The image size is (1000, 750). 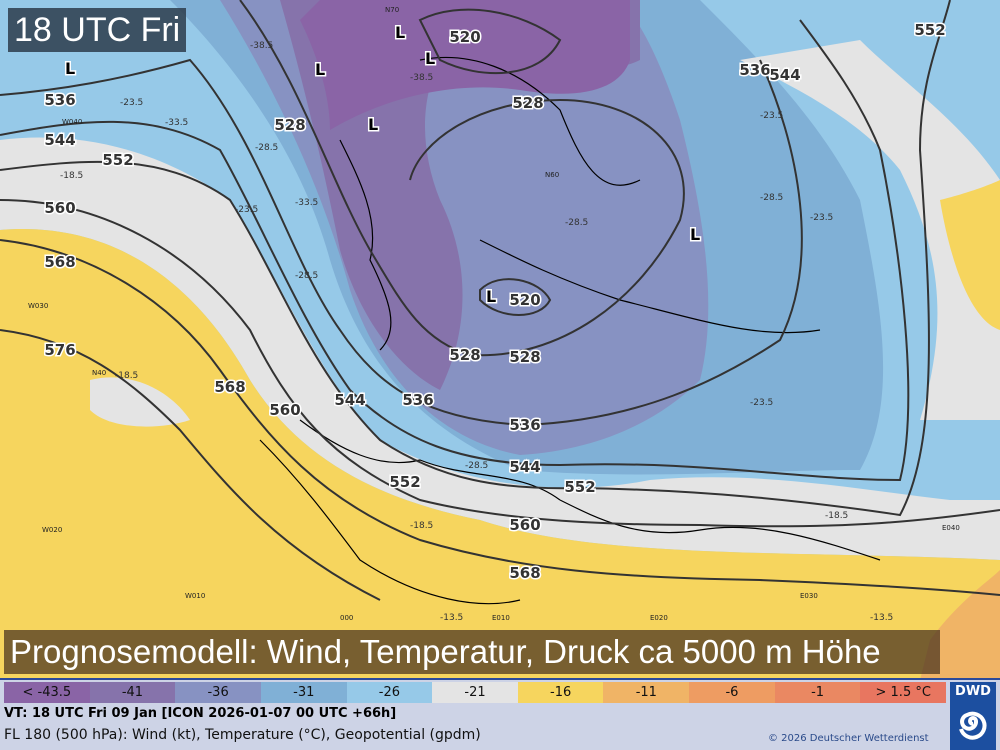 What do you see at coordinates (973, 725) in the screenshot?
I see `swirl-icon` at bounding box center [973, 725].